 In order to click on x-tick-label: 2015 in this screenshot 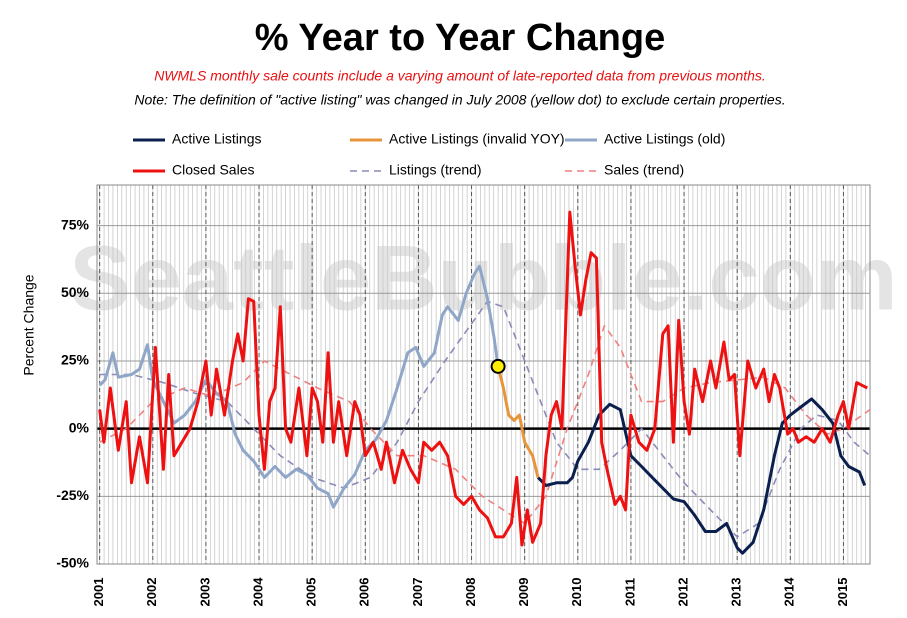, I will do `click(842, 592)`.